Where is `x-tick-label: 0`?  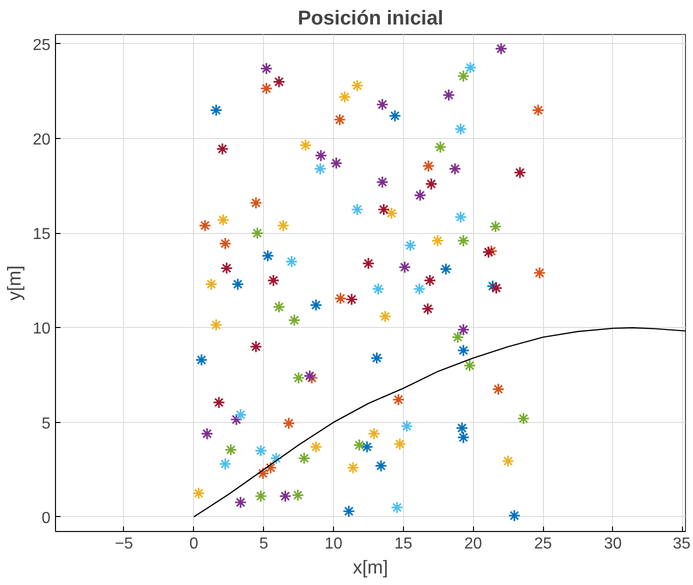
x-tick-label: 0 is located at coordinates (193, 544).